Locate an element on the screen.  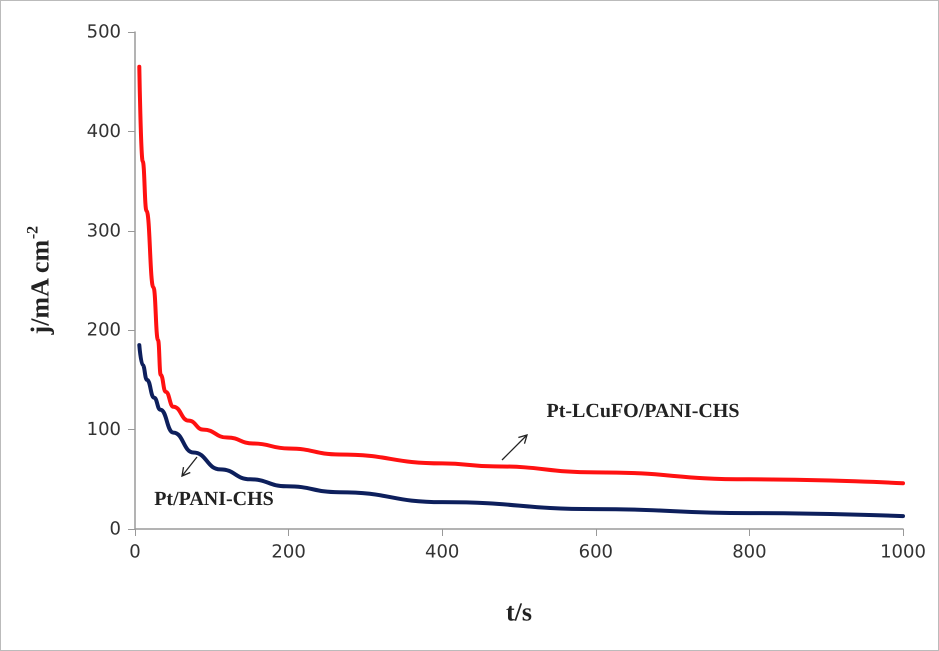
y-tick-label: 100 is located at coordinates (103, 429).